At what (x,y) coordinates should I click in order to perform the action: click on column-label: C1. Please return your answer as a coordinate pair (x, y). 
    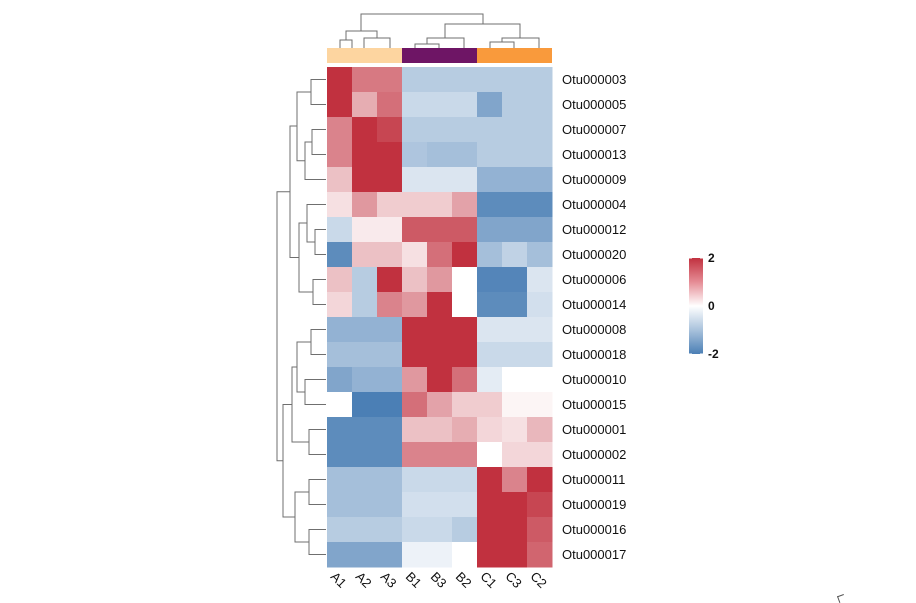
    Looking at the image, I should click on (489, 580).